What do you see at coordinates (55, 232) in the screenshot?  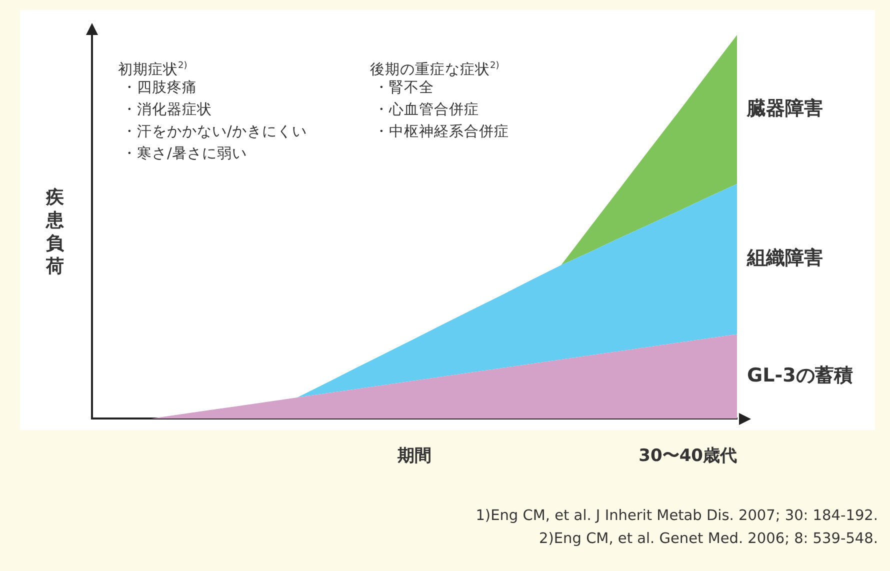 I see `y-axis-title: 疾患負荷` at bounding box center [55, 232].